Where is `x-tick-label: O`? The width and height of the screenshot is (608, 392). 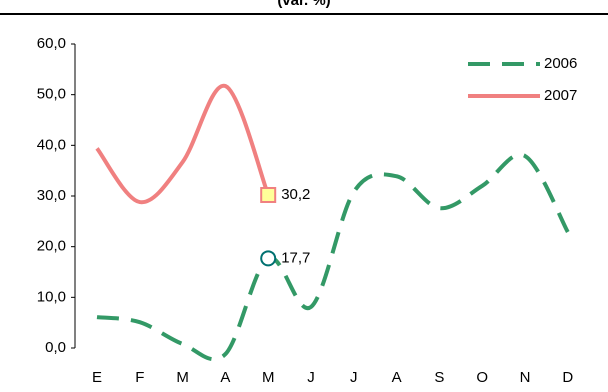 x-tick-label: O is located at coordinates (482, 377).